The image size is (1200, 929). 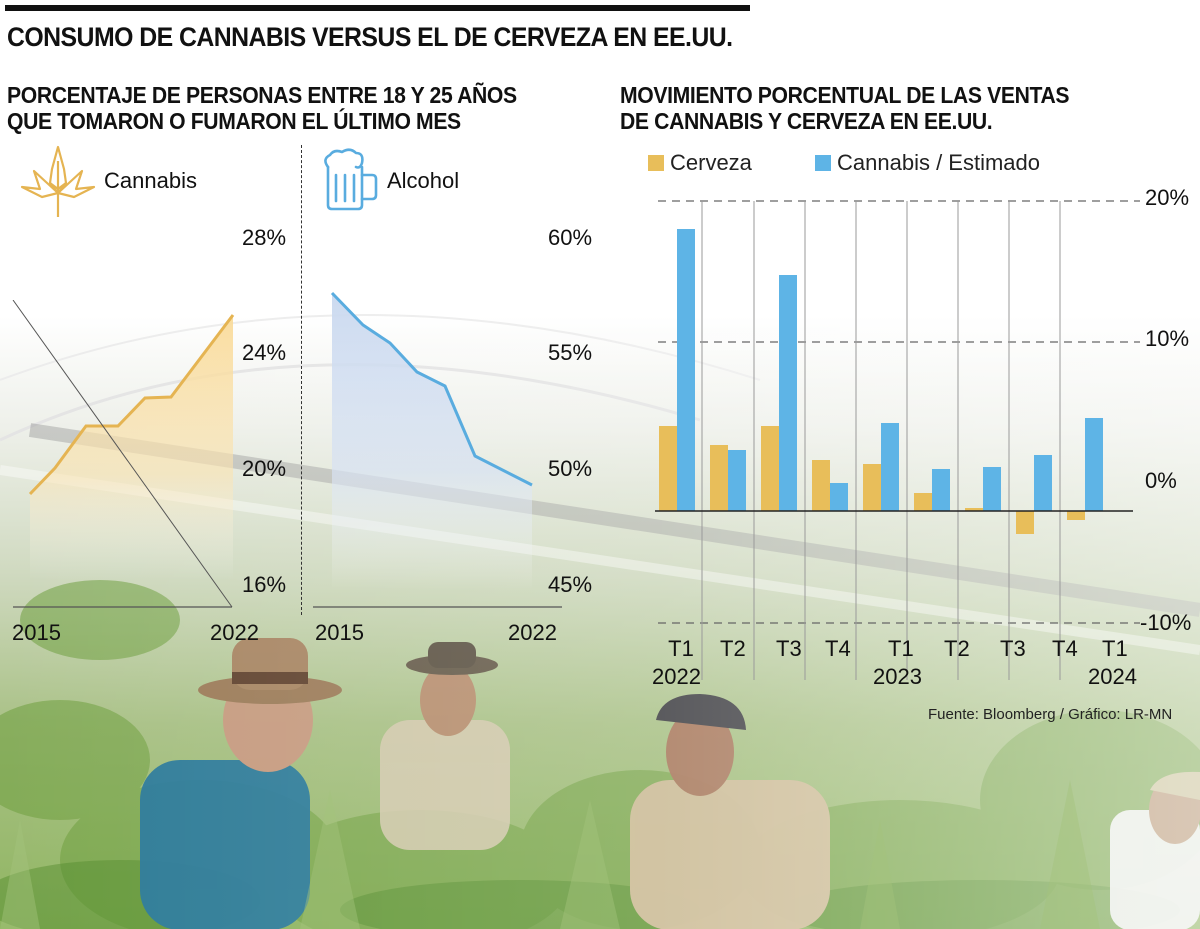 What do you see at coordinates (1166, 622) in the screenshot?
I see `bar-y-tick-neg10: -10%` at bounding box center [1166, 622].